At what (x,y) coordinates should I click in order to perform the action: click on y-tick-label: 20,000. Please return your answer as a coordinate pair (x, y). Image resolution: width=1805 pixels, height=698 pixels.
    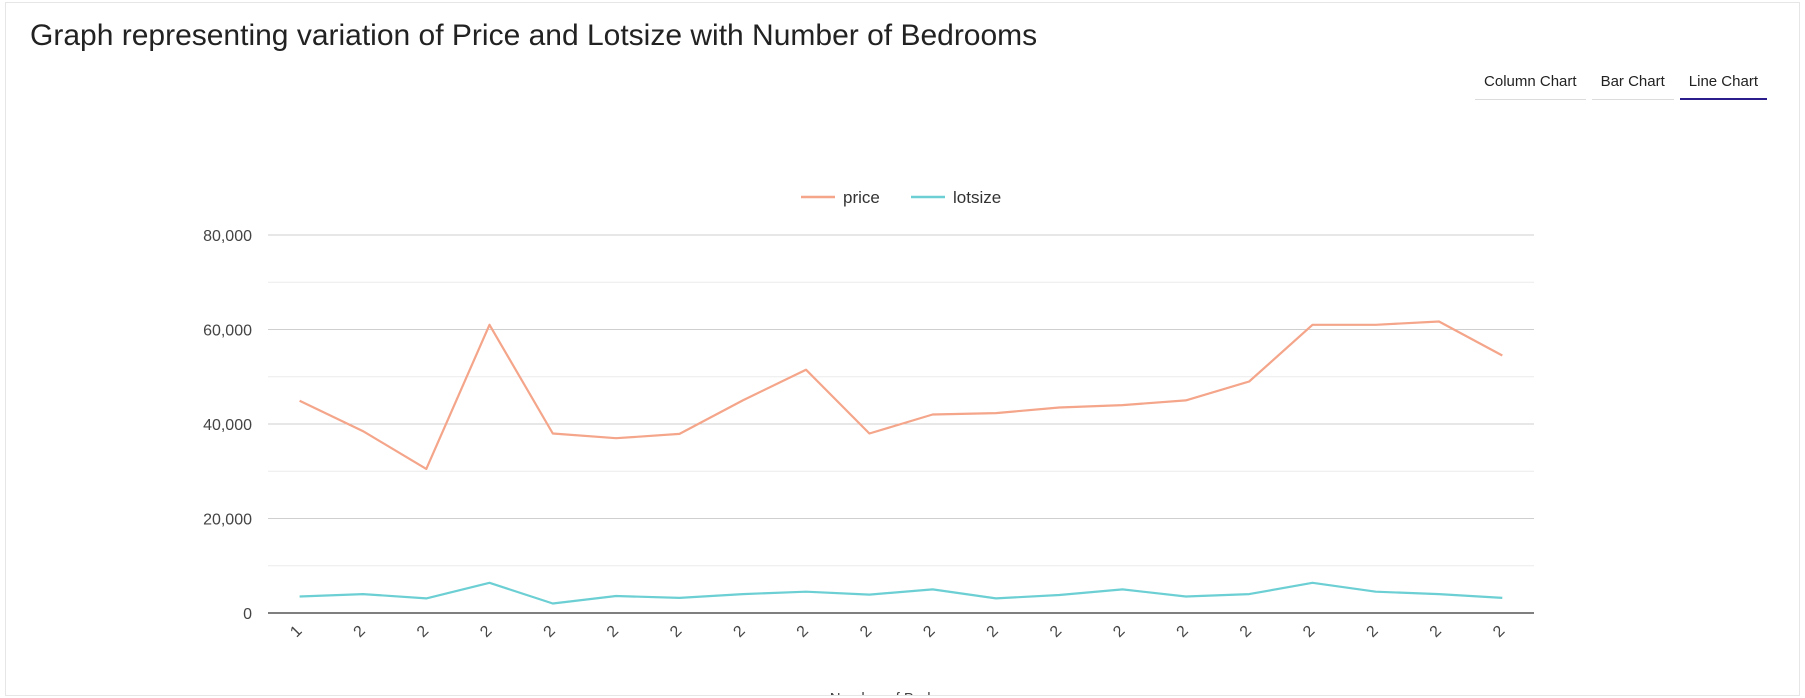
    Looking at the image, I should click on (227, 520).